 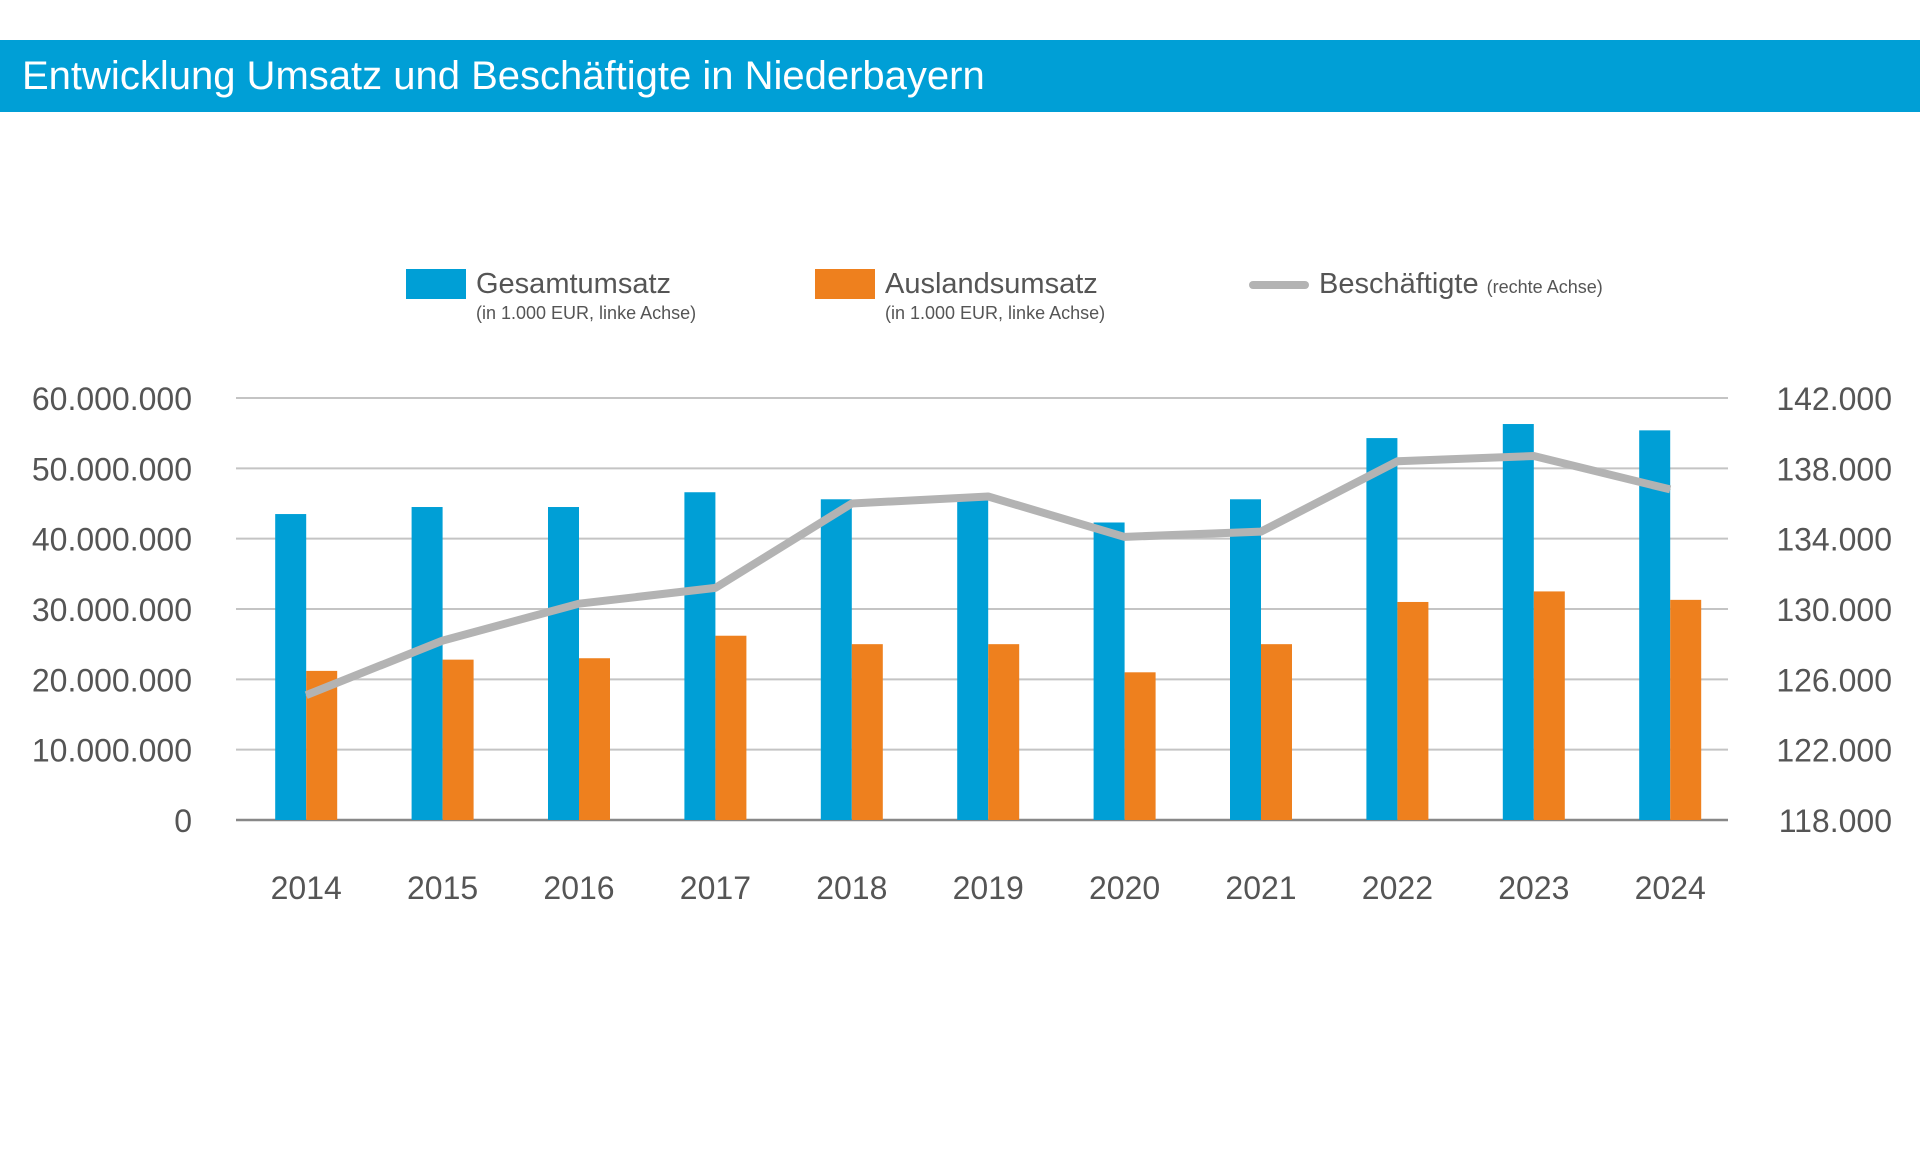 What do you see at coordinates (1670, 888) in the screenshot?
I see `x-tick-label: 2024` at bounding box center [1670, 888].